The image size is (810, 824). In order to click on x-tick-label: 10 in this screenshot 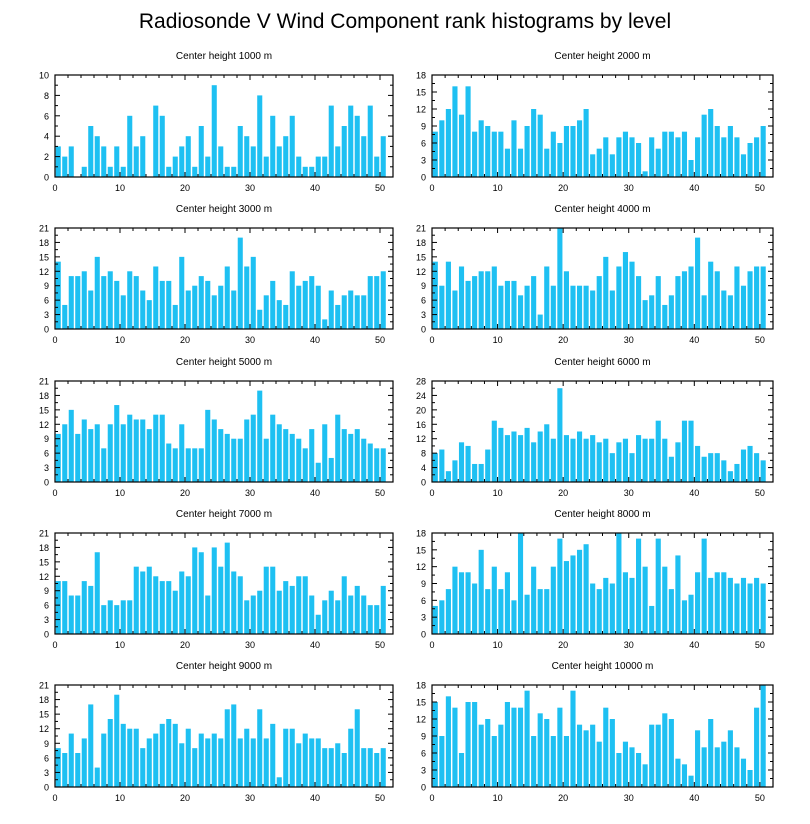, I will do `click(498, 798)`.